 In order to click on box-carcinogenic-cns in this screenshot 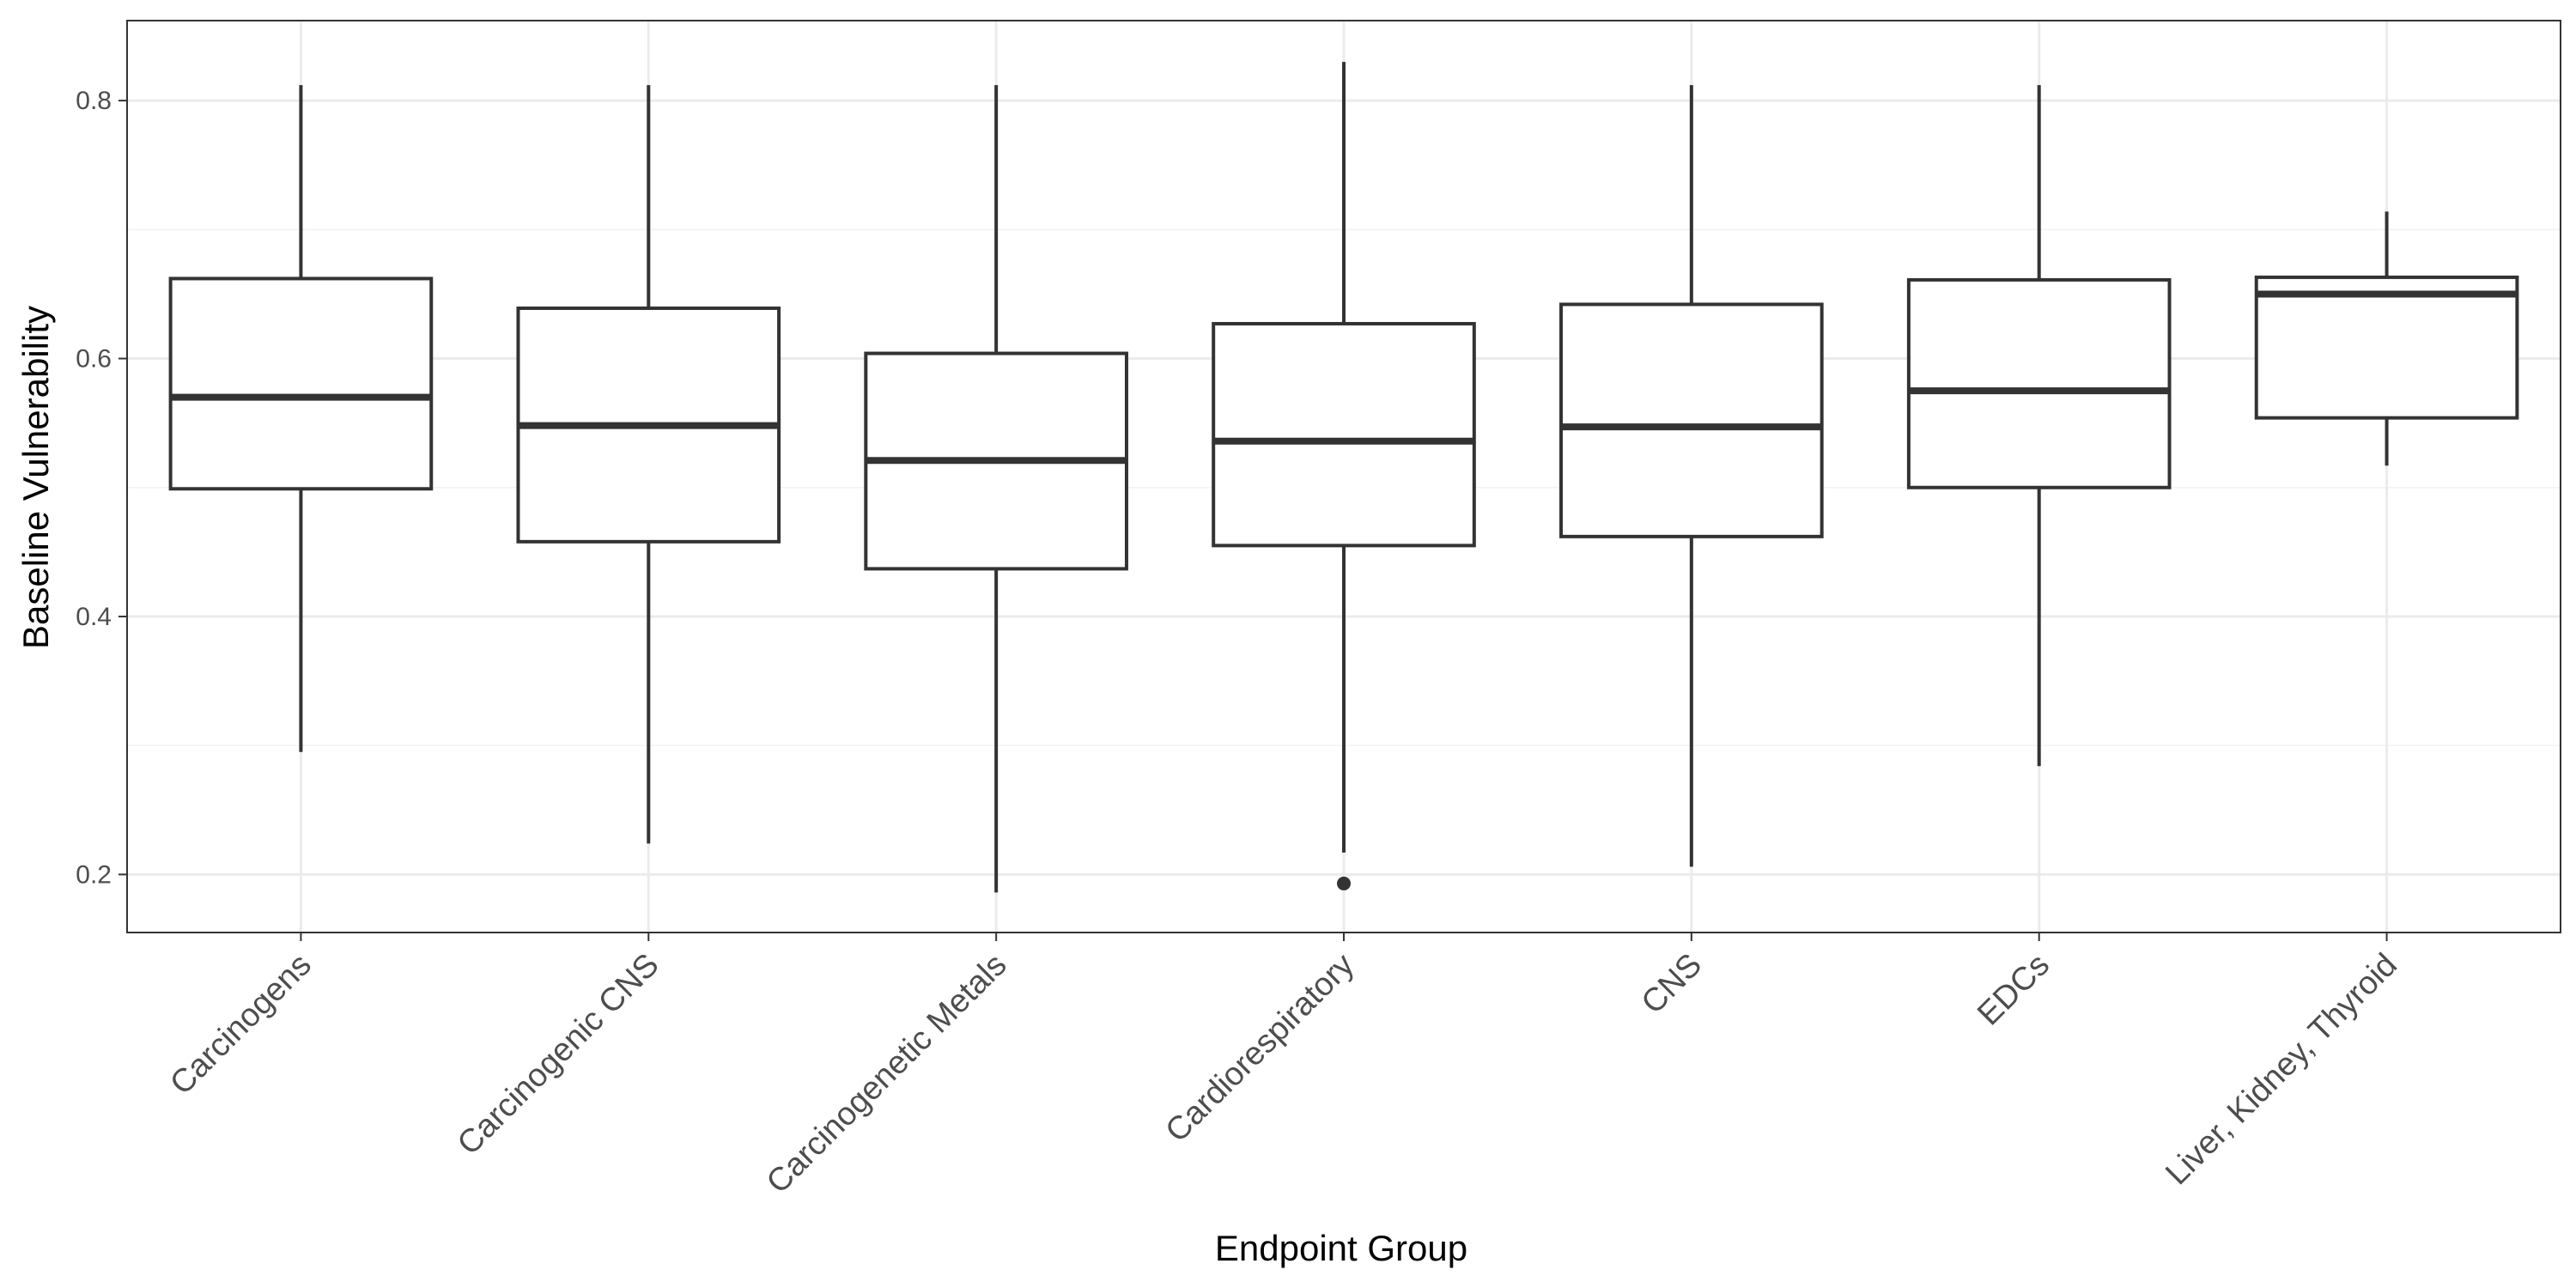, I will do `click(649, 464)`.